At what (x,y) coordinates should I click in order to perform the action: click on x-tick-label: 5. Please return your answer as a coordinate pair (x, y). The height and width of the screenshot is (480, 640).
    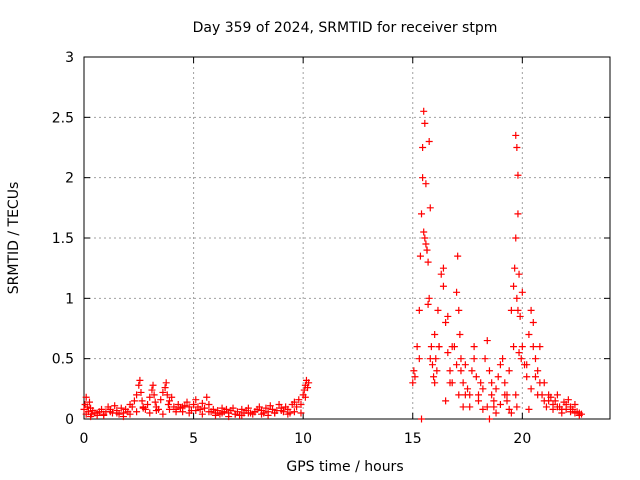
    Looking at the image, I should click on (193, 439).